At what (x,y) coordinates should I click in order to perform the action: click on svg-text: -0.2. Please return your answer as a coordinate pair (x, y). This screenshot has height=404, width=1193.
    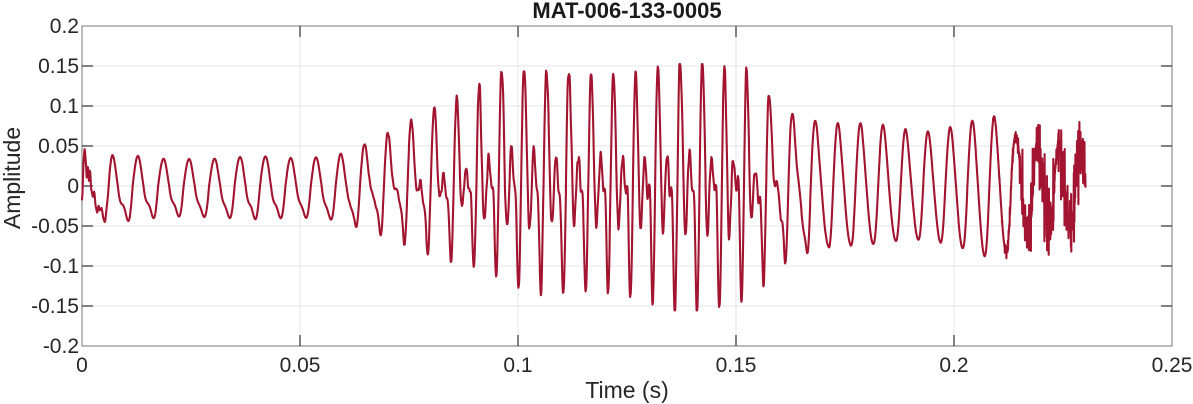
    Looking at the image, I should click on (61, 346).